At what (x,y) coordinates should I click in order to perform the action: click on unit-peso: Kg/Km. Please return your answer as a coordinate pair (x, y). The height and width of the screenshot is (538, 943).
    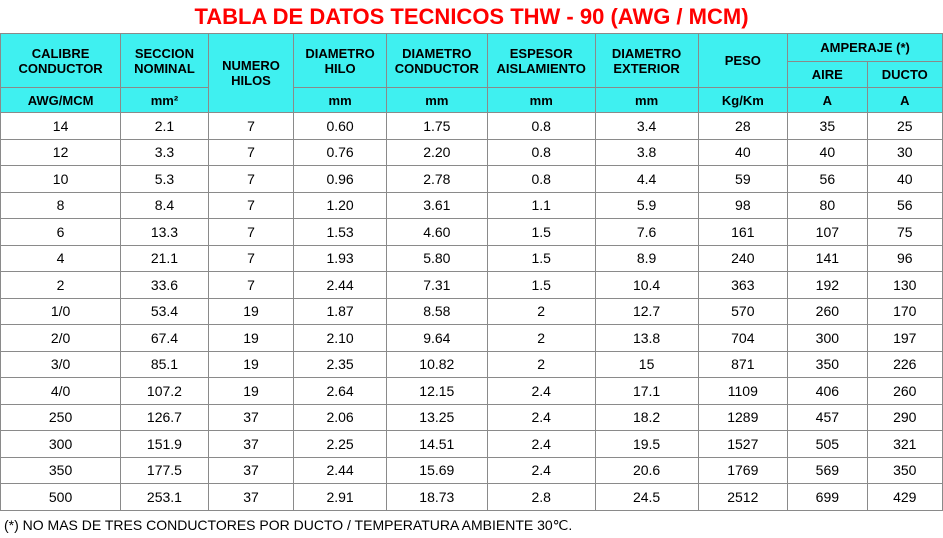
    Looking at the image, I should click on (743, 100).